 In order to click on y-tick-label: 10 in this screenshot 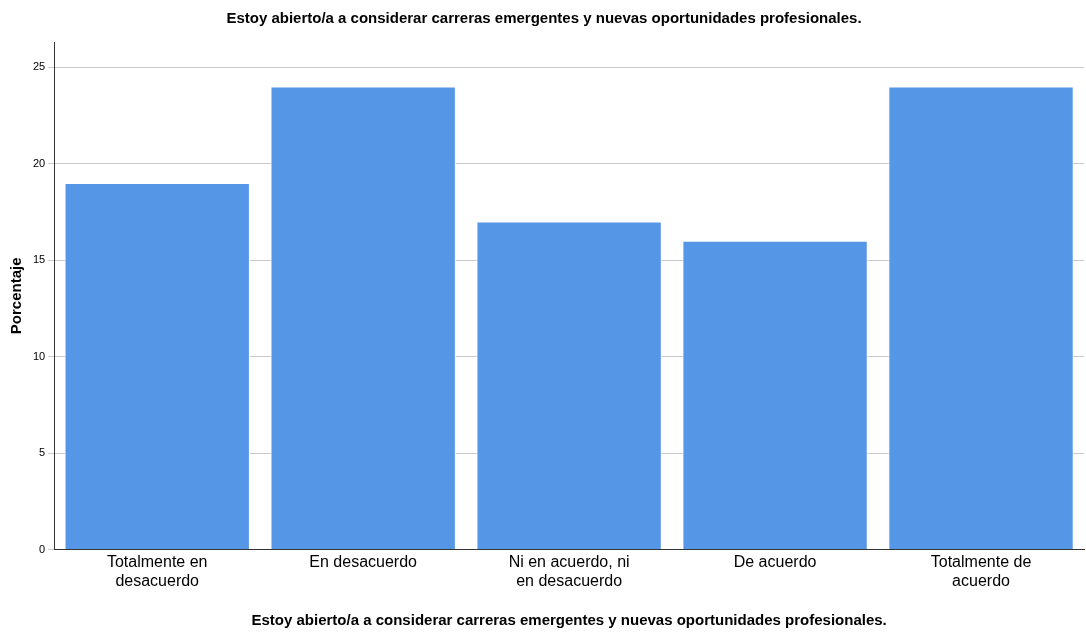, I will do `click(39, 355)`.